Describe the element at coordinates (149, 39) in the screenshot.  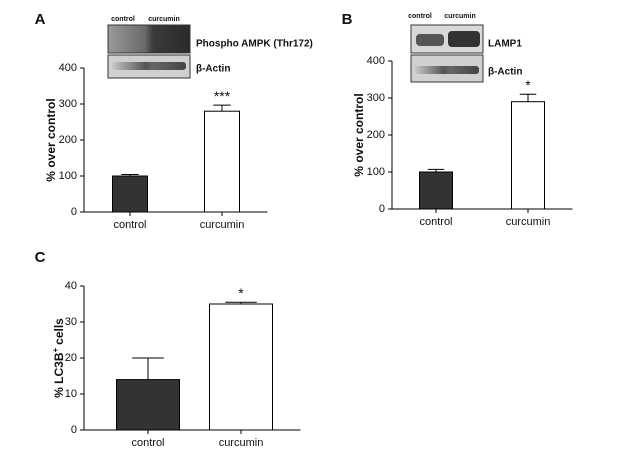
I see `blot-image` at that location.